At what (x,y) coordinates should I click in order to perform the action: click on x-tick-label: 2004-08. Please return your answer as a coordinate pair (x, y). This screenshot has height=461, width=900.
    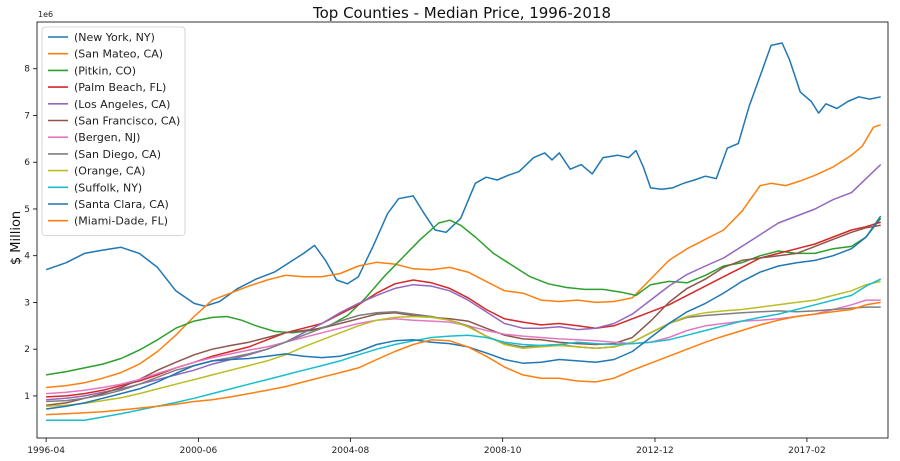
    Looking at the image, I should click on (351, 451).